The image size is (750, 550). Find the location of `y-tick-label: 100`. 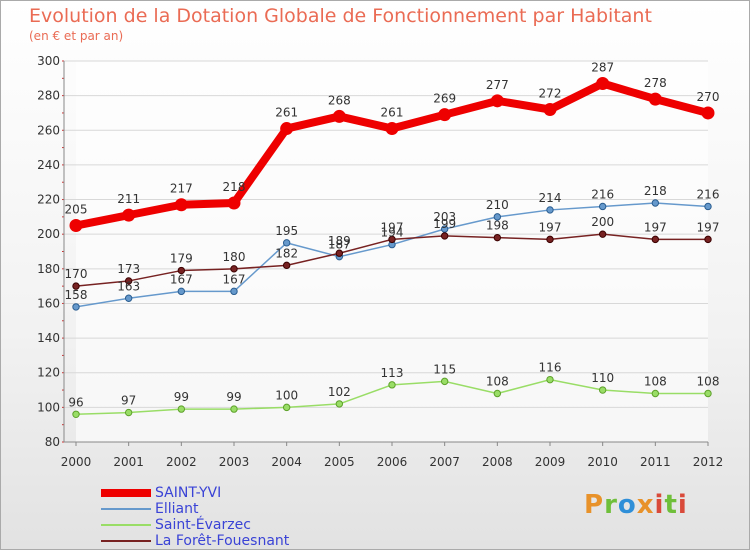

y-tick-label: 100 is located at coordinates (48, 407).